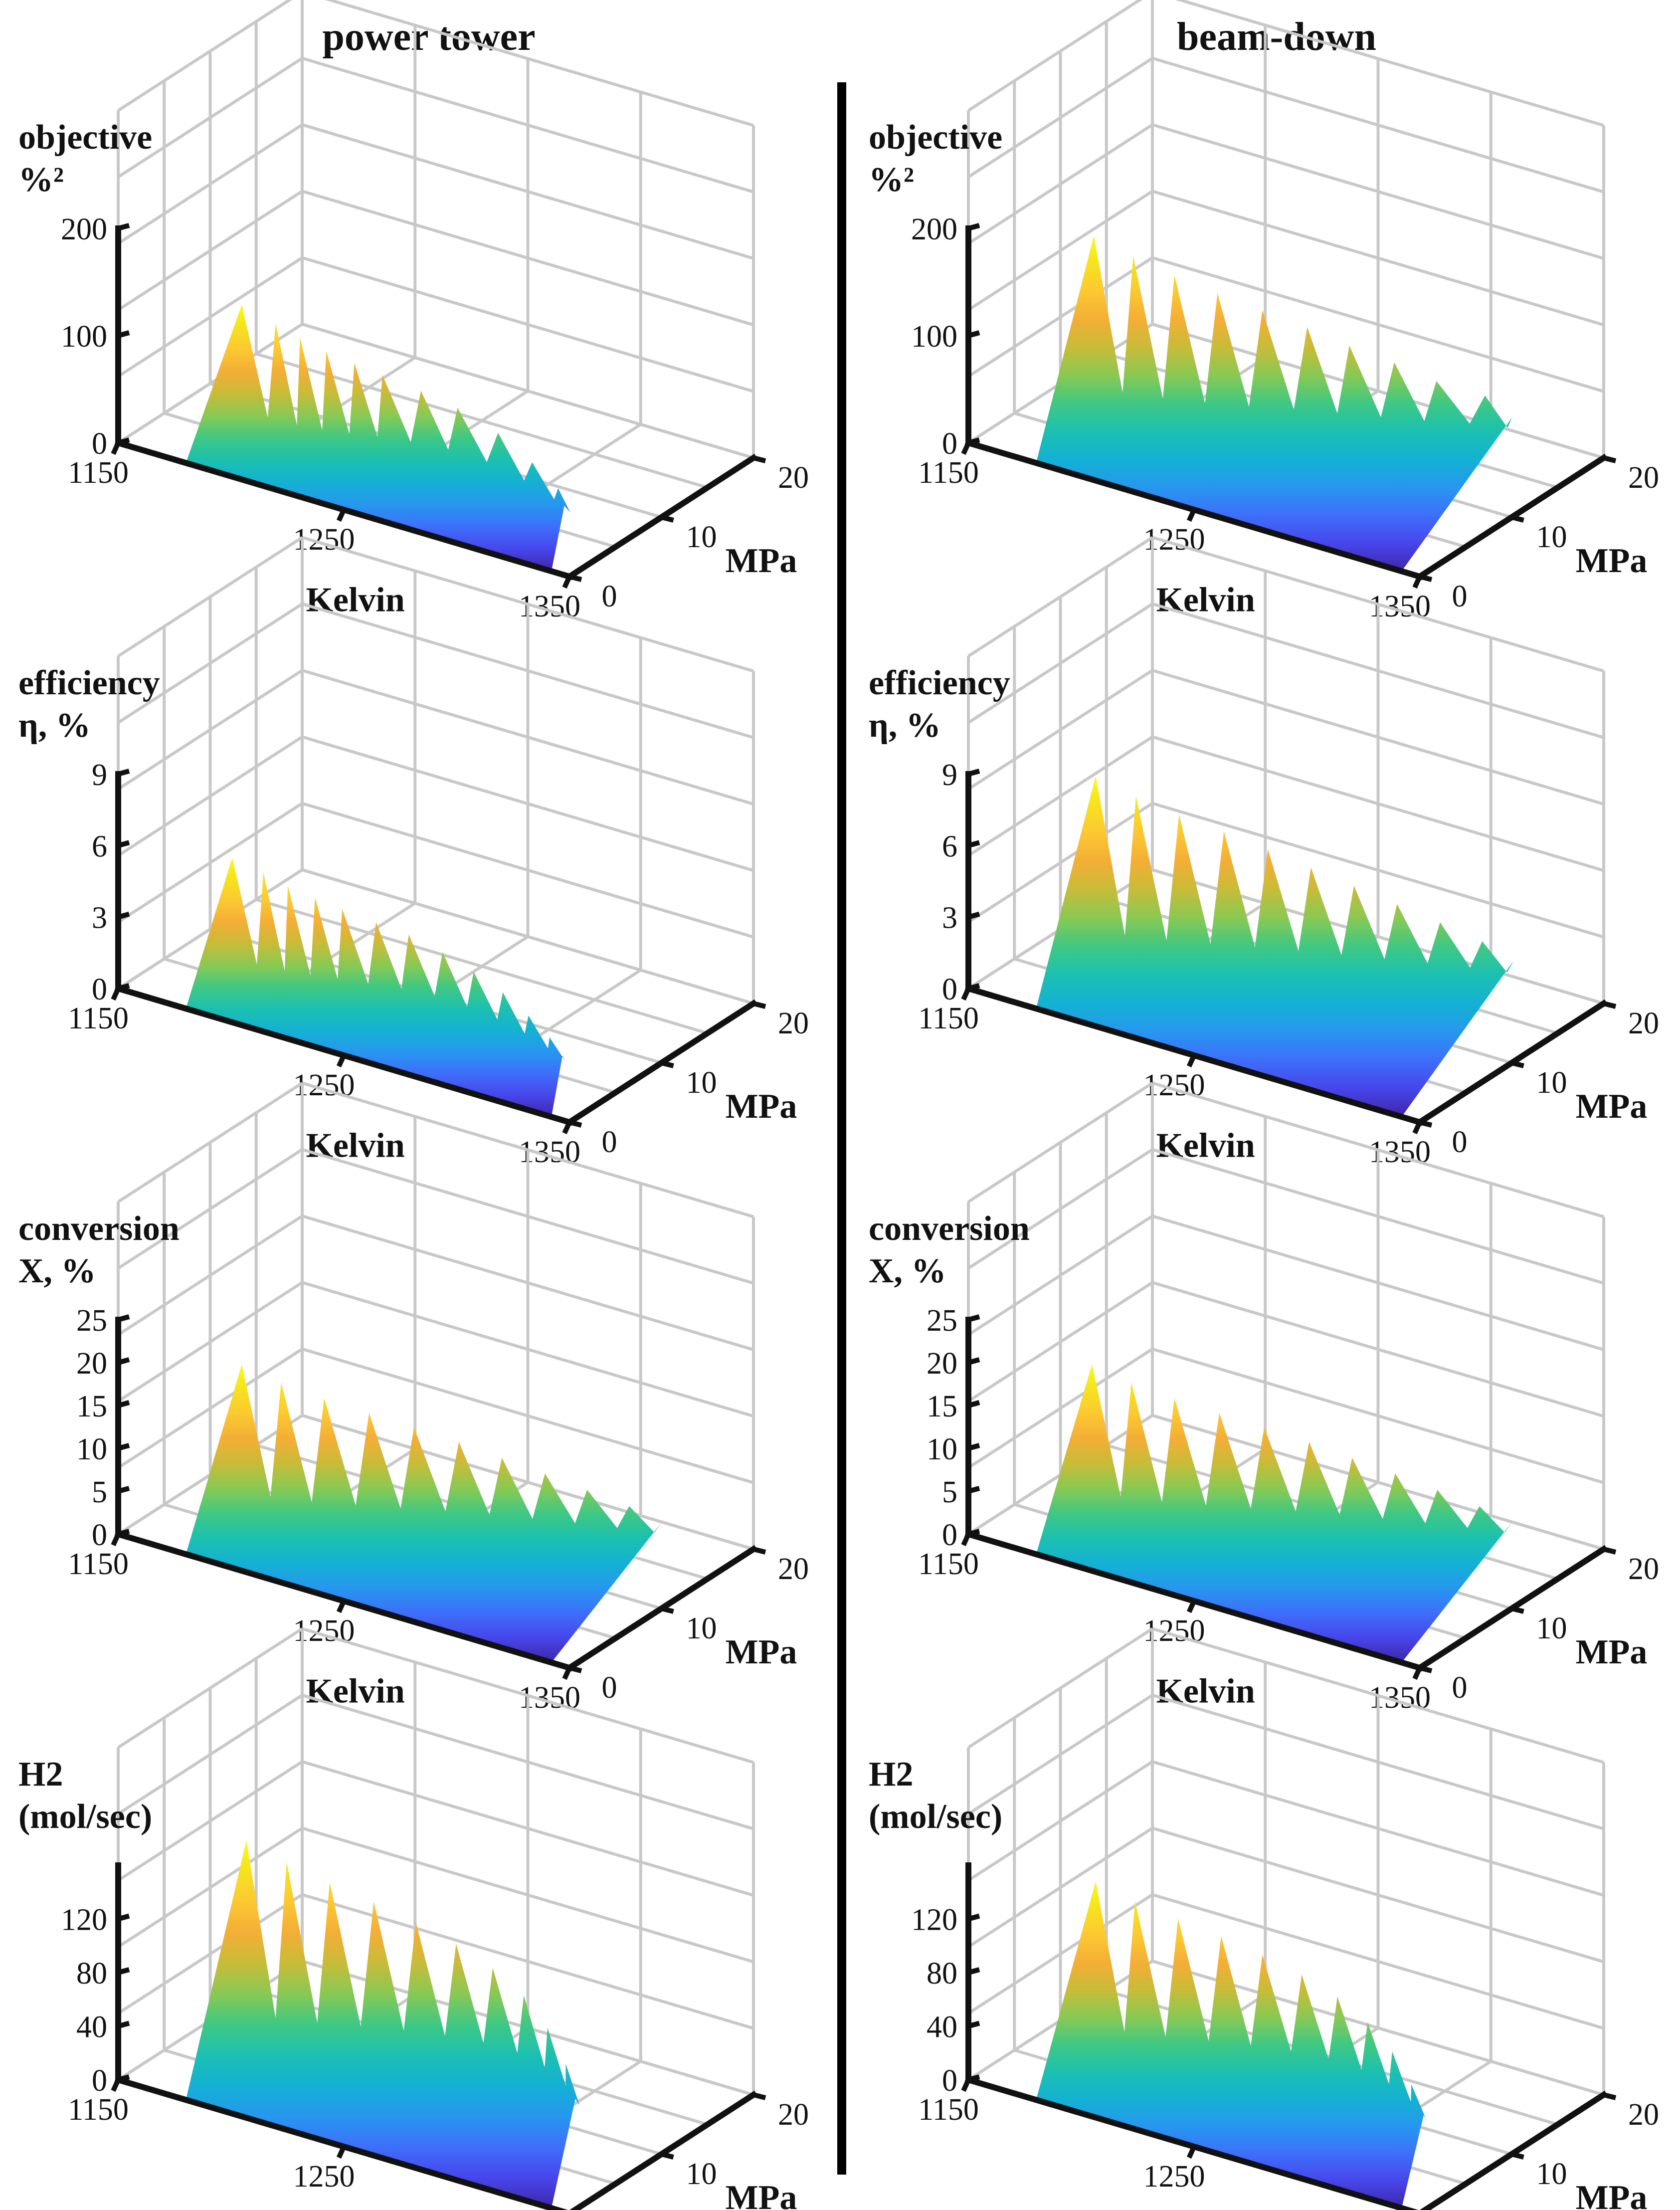 The width and height of the screenshot is (1680, 2210). Describe the element at coordinates (100, 918) in the screenshot. I see `z-tick-label: 3` at that location.